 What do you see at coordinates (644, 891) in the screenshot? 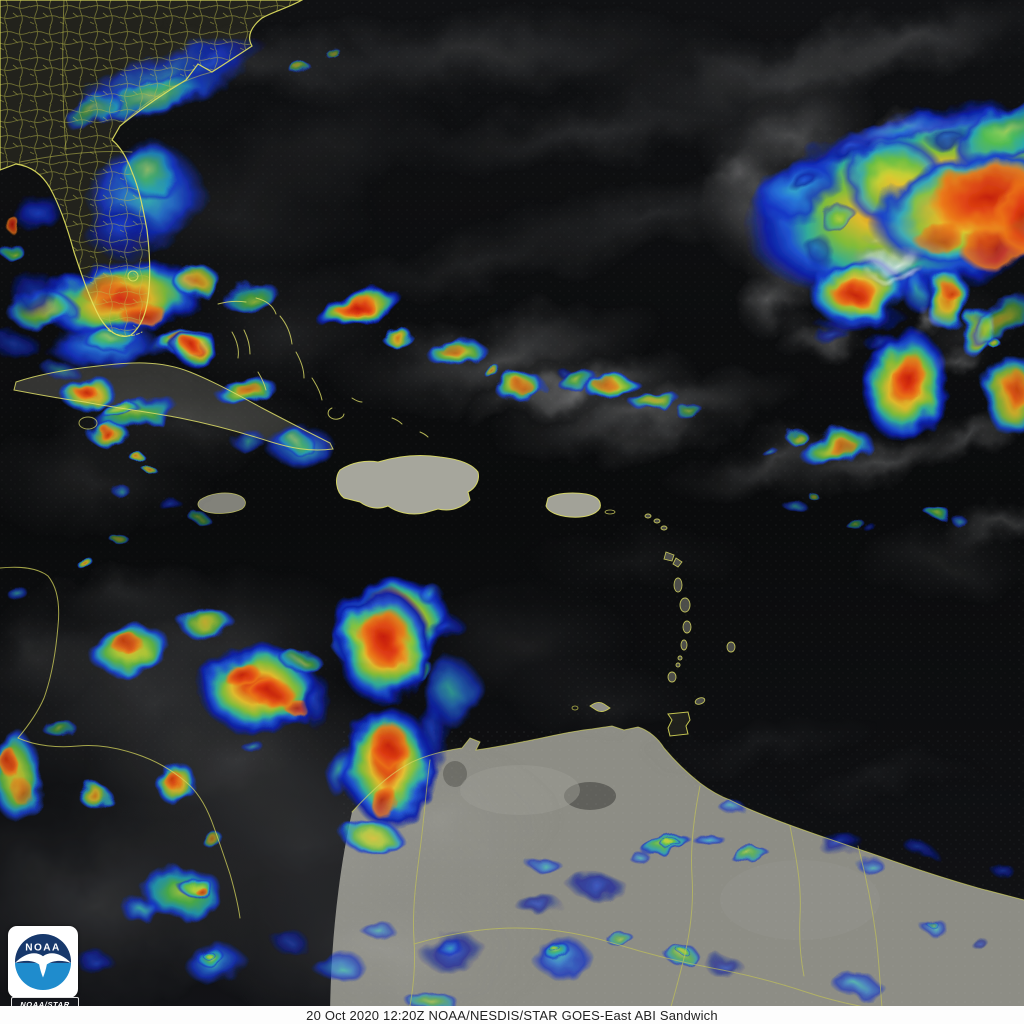
I see `south-america-borders` at bounding box center [644, 891].